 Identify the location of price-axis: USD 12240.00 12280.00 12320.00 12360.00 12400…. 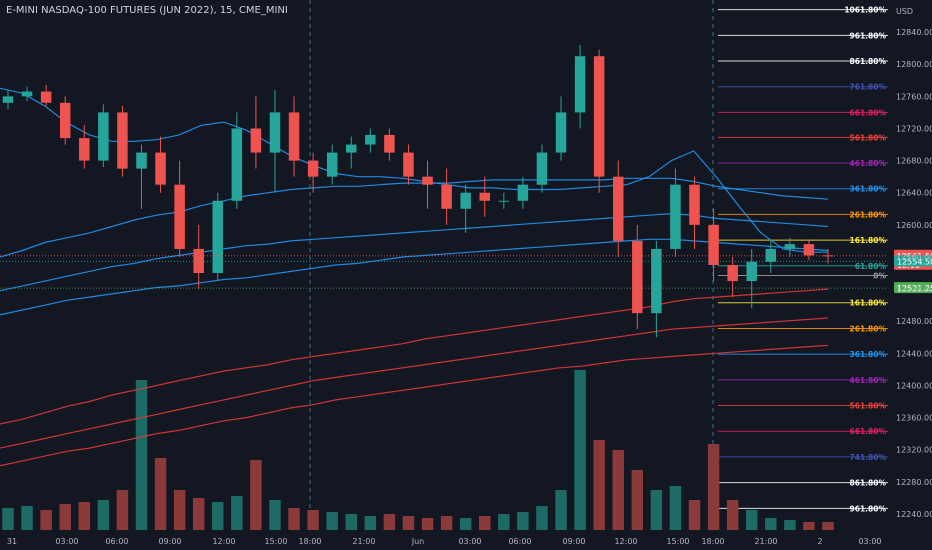
(914, 263).